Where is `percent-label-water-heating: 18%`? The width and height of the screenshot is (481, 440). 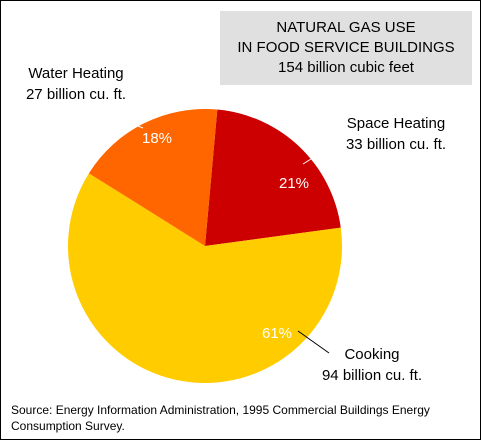 percent-label-water-heating: 18% is located at coordinates (157, 138).